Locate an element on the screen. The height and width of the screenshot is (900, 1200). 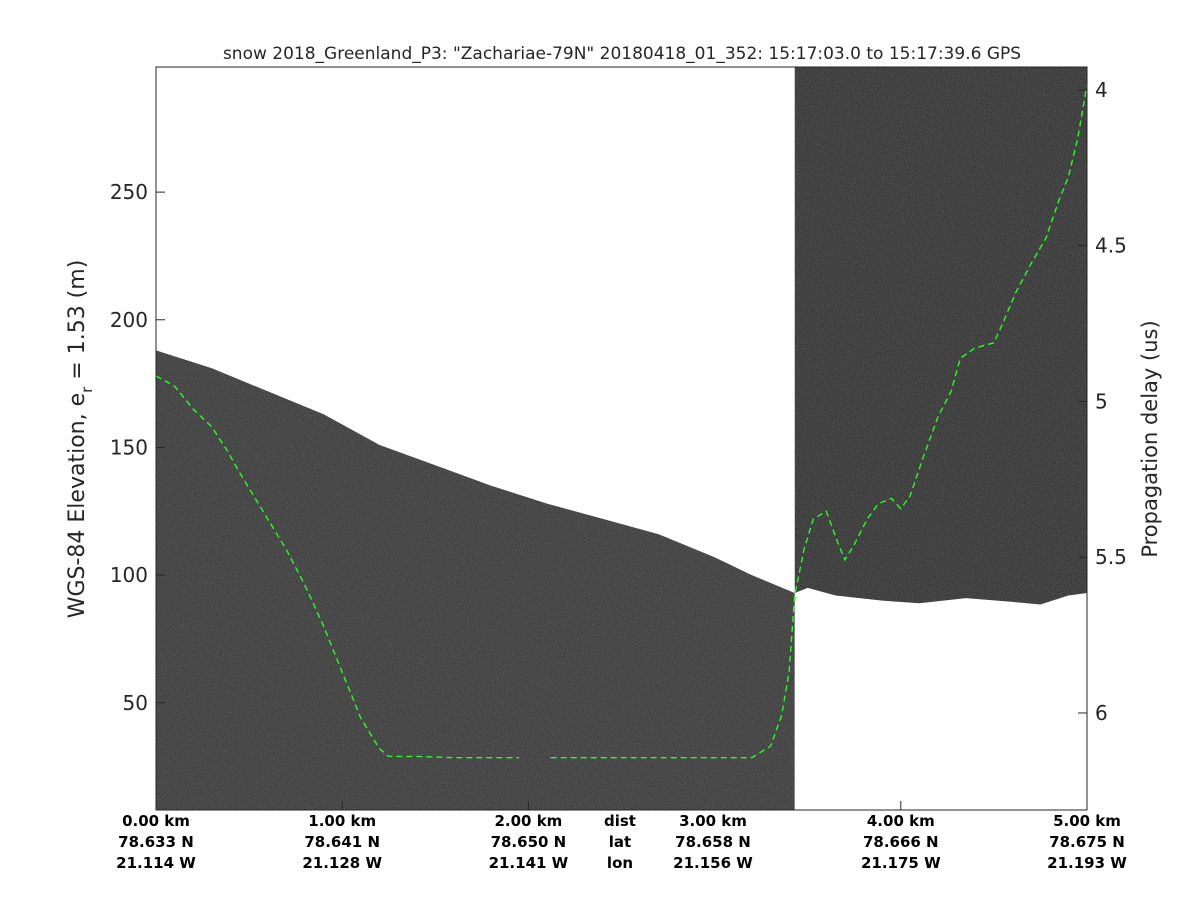
bottom-col-3.00-lon: 21.156 W is located at coordinates (713, 863).